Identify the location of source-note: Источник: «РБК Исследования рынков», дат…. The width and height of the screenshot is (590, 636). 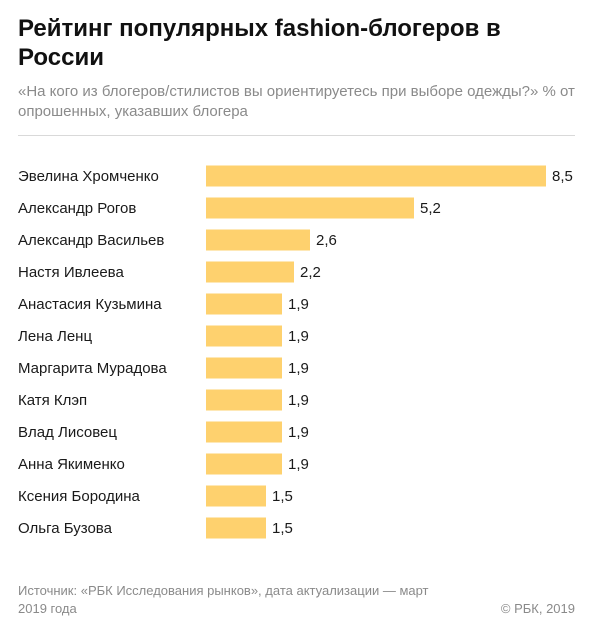
(223, 599).